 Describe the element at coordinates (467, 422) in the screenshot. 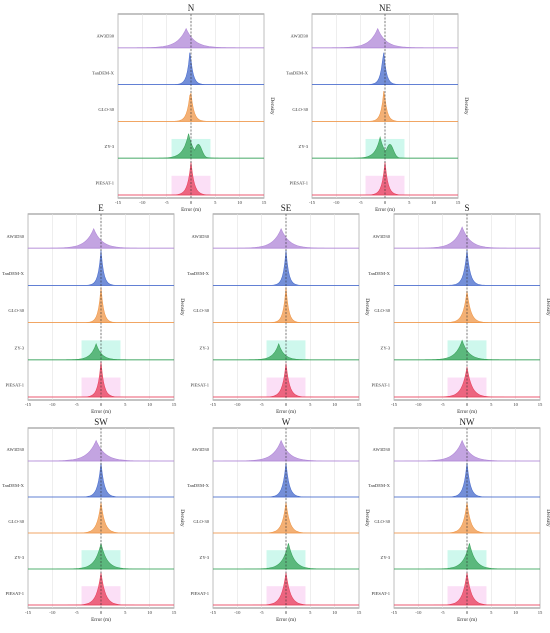

I see `panel-title: NW` at that location.